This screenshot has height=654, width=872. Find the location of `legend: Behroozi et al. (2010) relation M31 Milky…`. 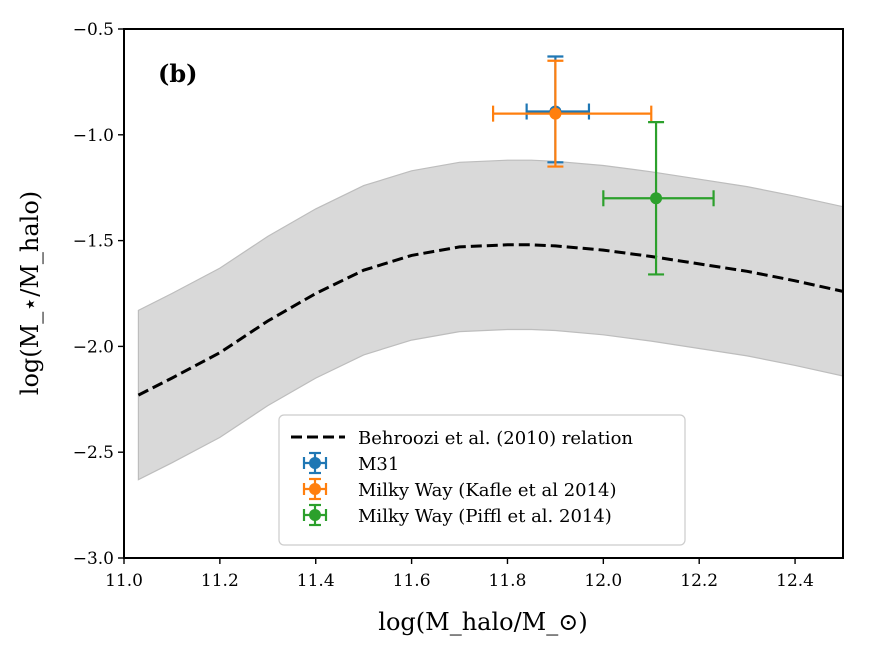

legend: Behroozi et al. (2010) relation M31 Milky… is located at coordinates (482, 480).